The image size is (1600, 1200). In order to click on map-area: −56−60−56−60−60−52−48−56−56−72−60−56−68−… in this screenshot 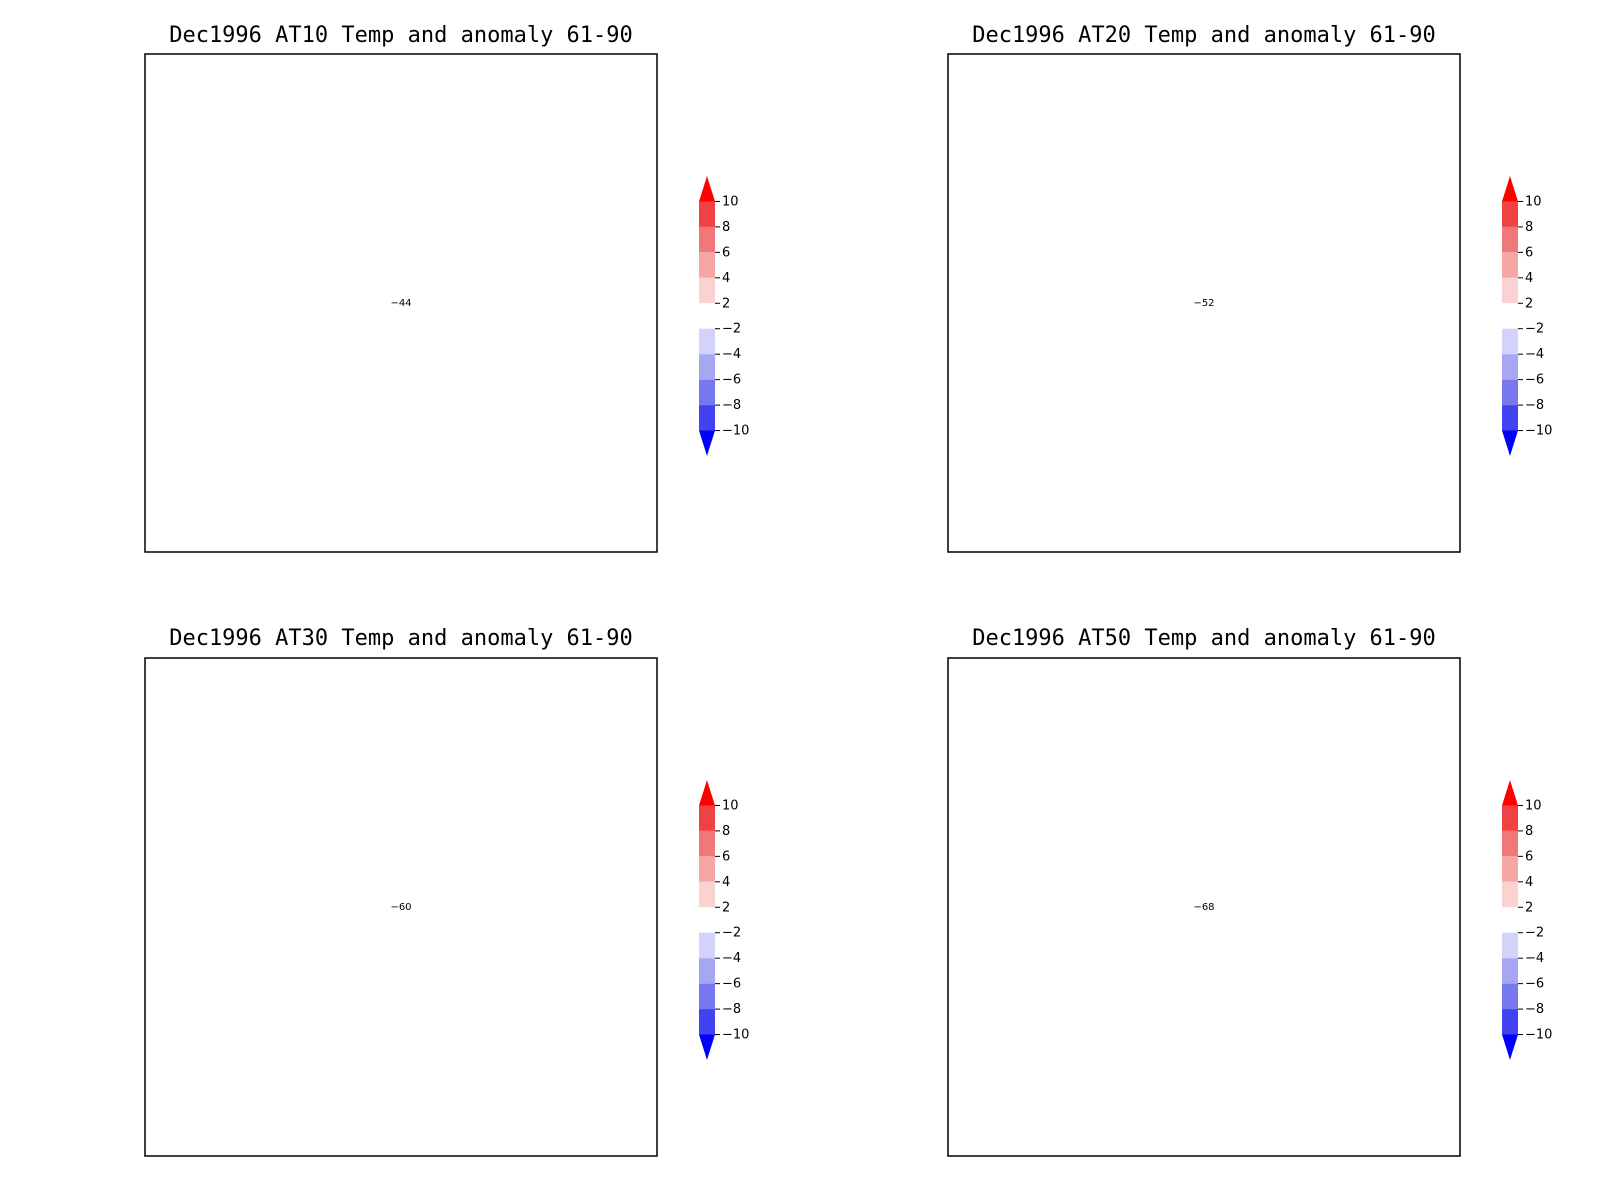, I will do `click(401, 906)`.